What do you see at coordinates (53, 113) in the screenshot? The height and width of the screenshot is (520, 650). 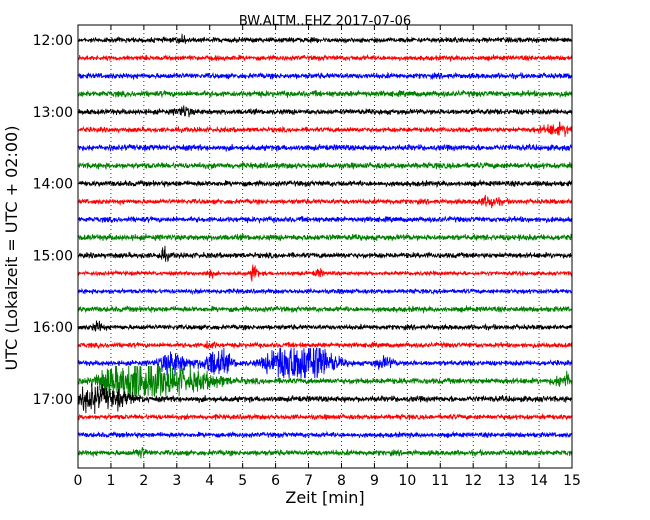 I see `y-tick-label: 13:00` at bounding box center [53, 113].